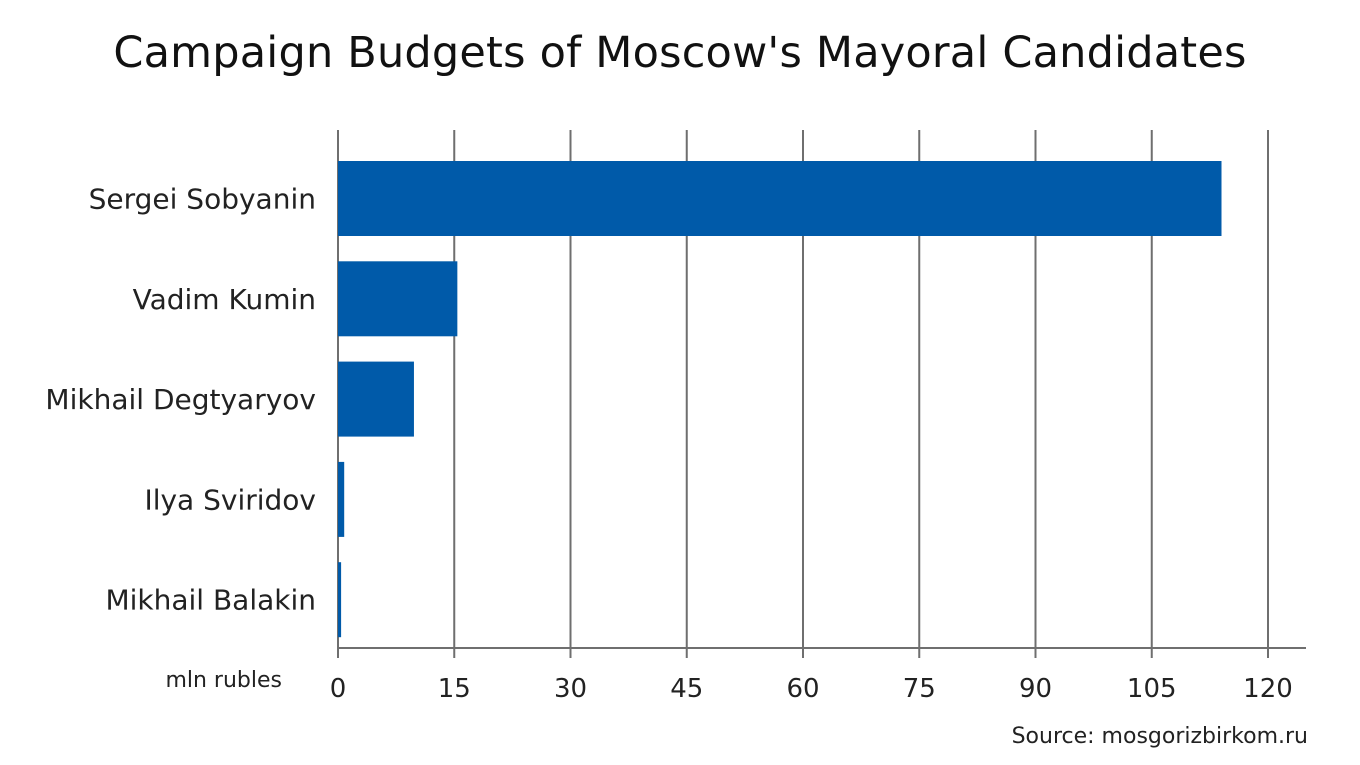  What do you see at coordinates (210, 600) in the screenshot?
I see `category-label: Mikhail Balakin` at bounding box center [210, 600].